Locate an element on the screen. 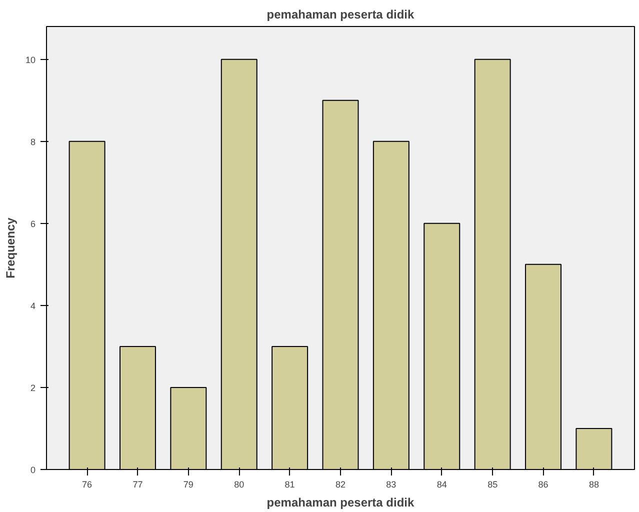  x-axis-title: pemahaman peserta didik is located at coordinates (340, 503).